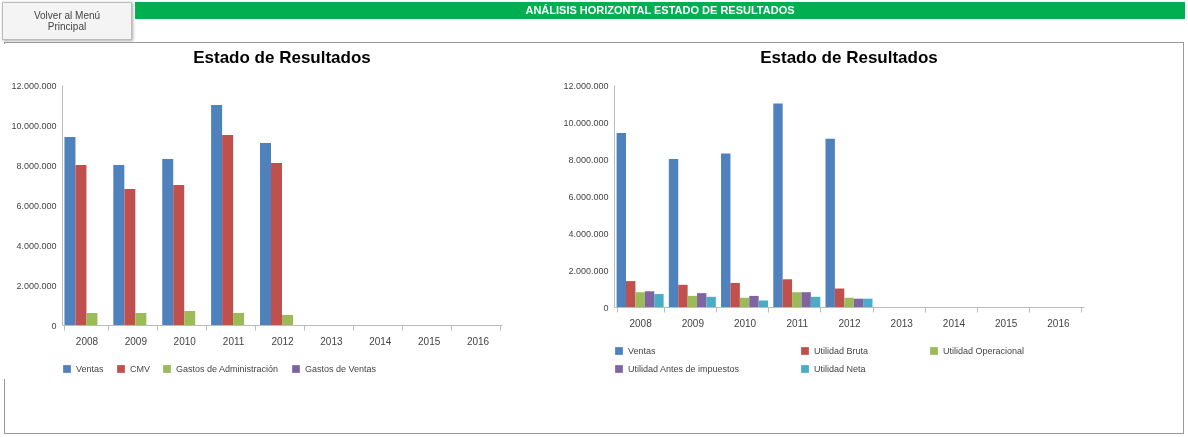  I want to click on menu-button: Volver al Menú Principal, so click(67, 21).